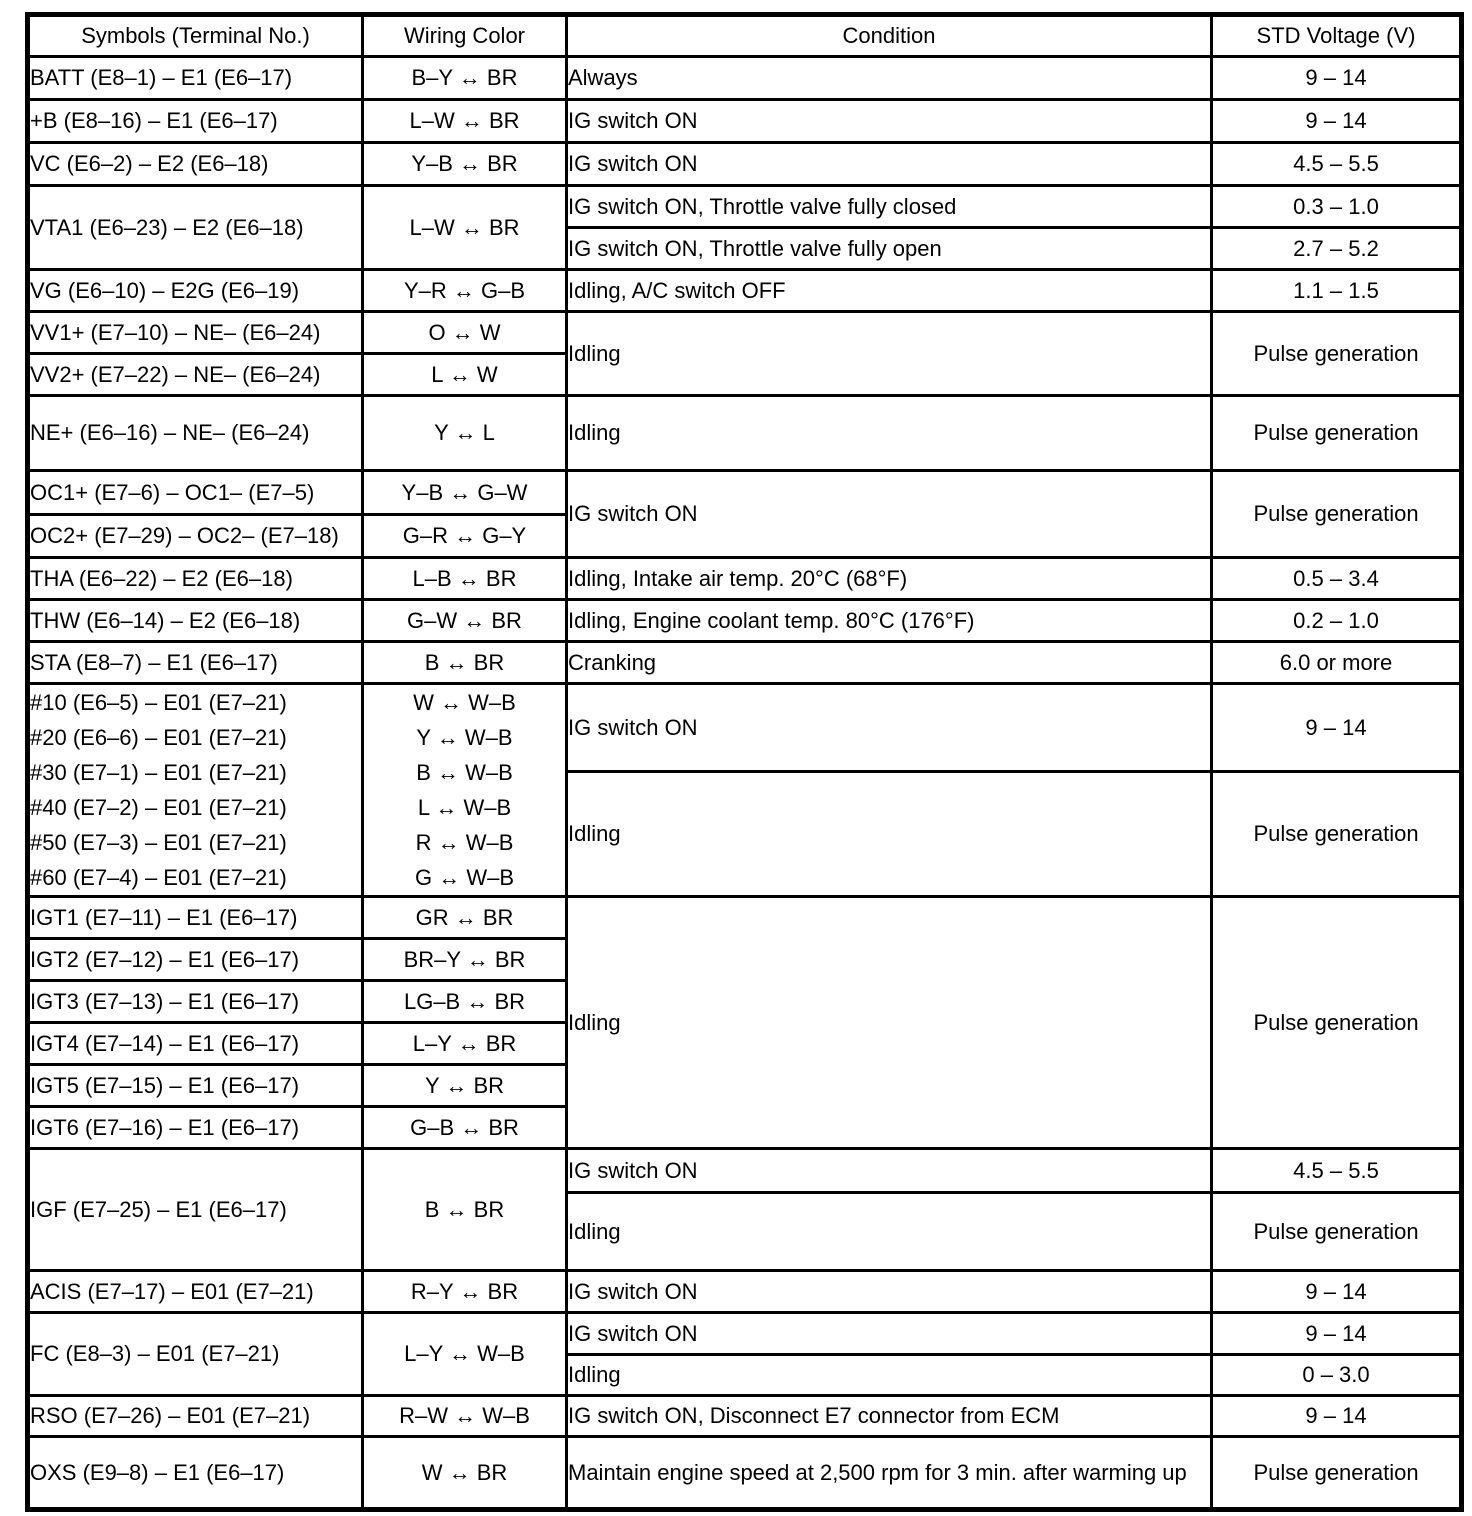  Describe the element at coordinates (464, 1085) in the screenshot. I see `wiring-cell: Y ↔ BR` at that location.